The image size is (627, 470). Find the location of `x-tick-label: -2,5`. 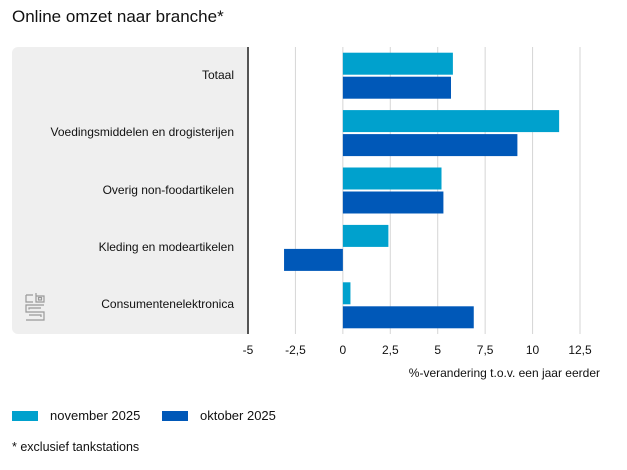

x-tick-label: -2,5 is located at coordinates (295, 350).